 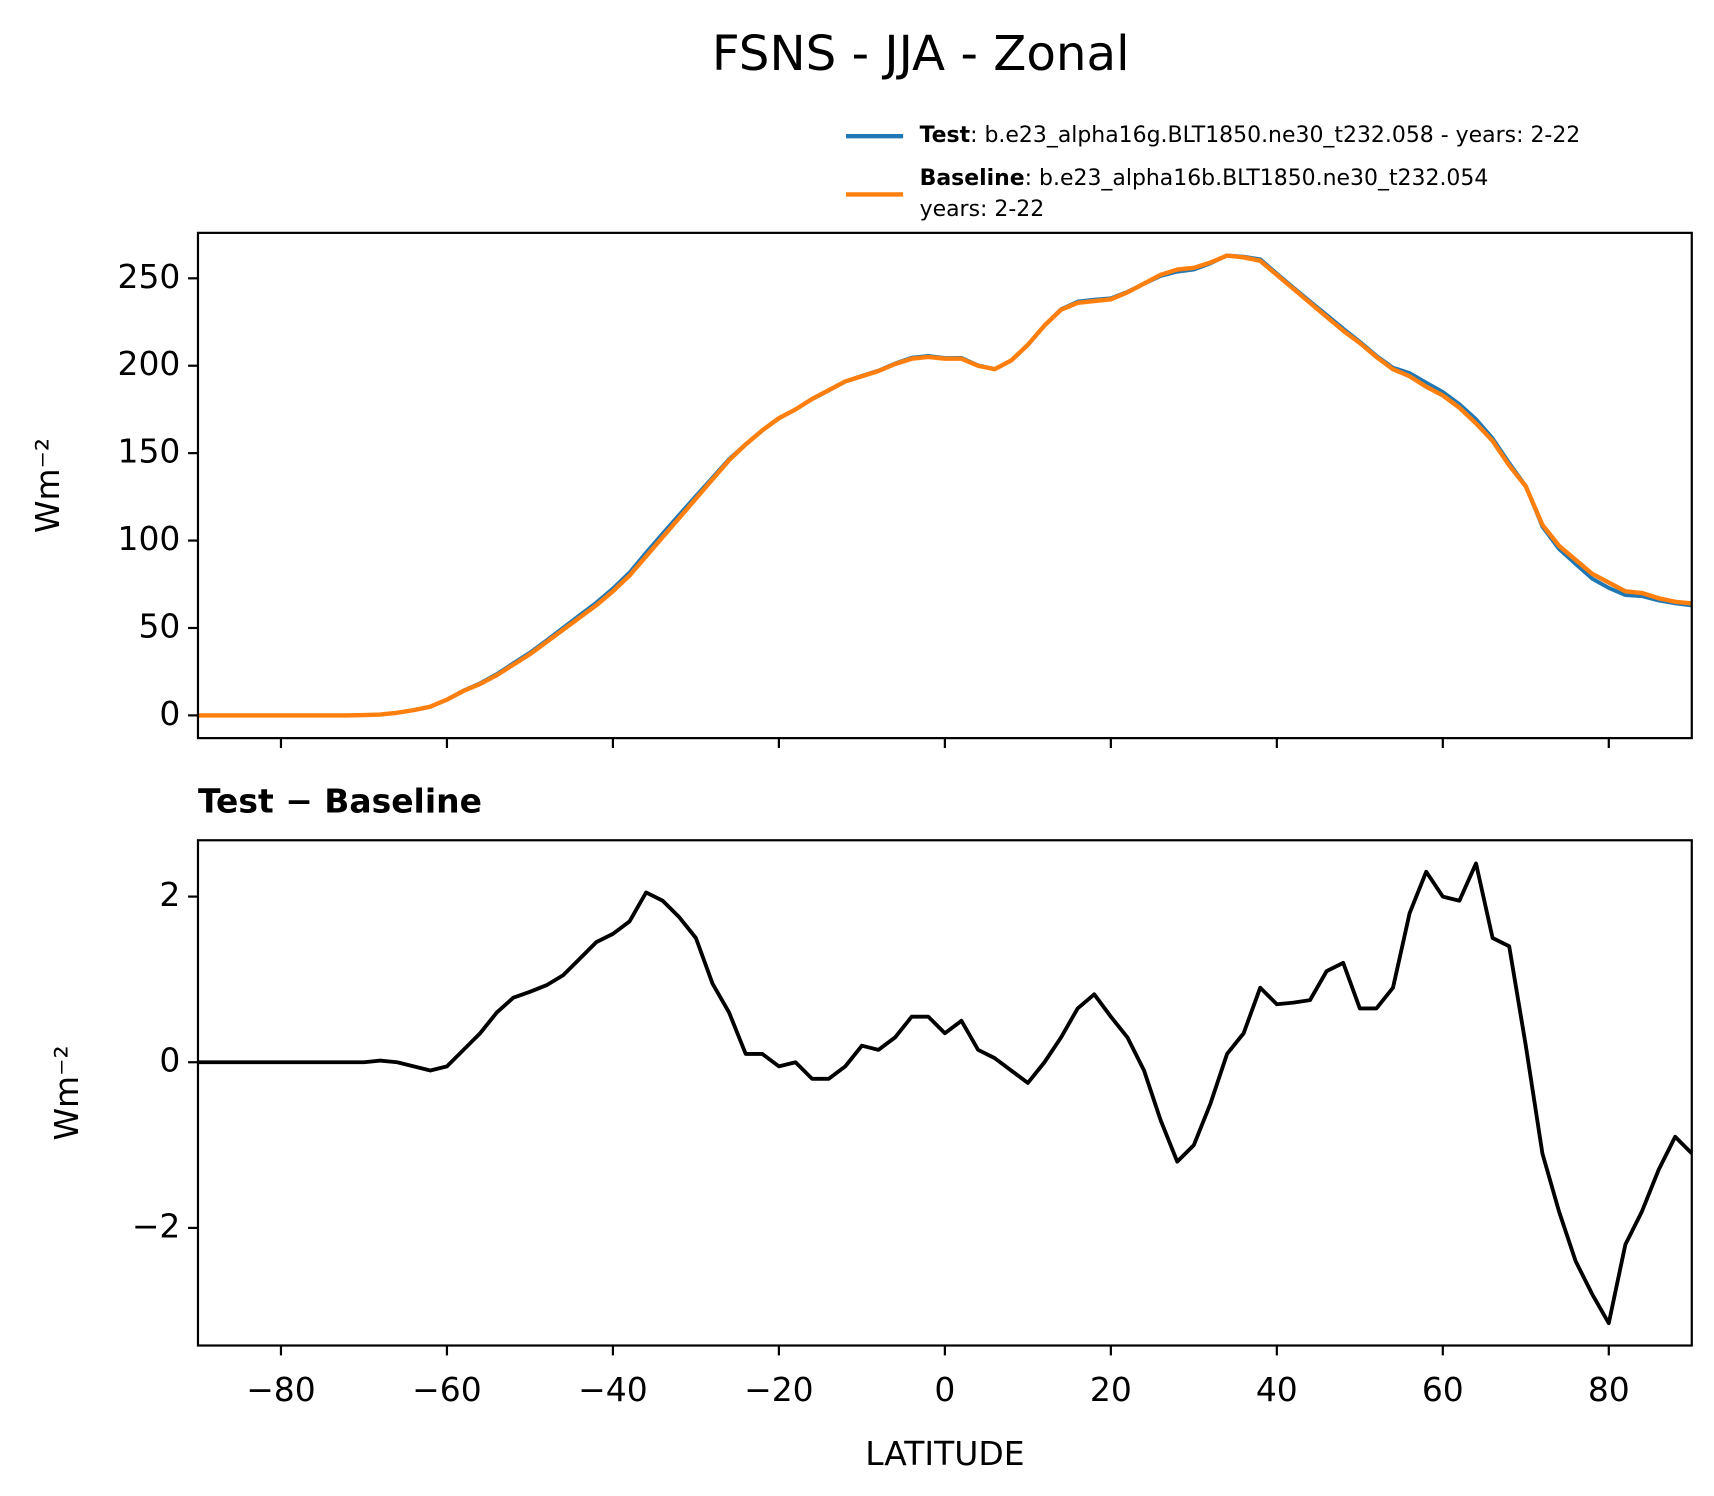 I want to click on y-tick-label: 250, so click(x=149, y=276).